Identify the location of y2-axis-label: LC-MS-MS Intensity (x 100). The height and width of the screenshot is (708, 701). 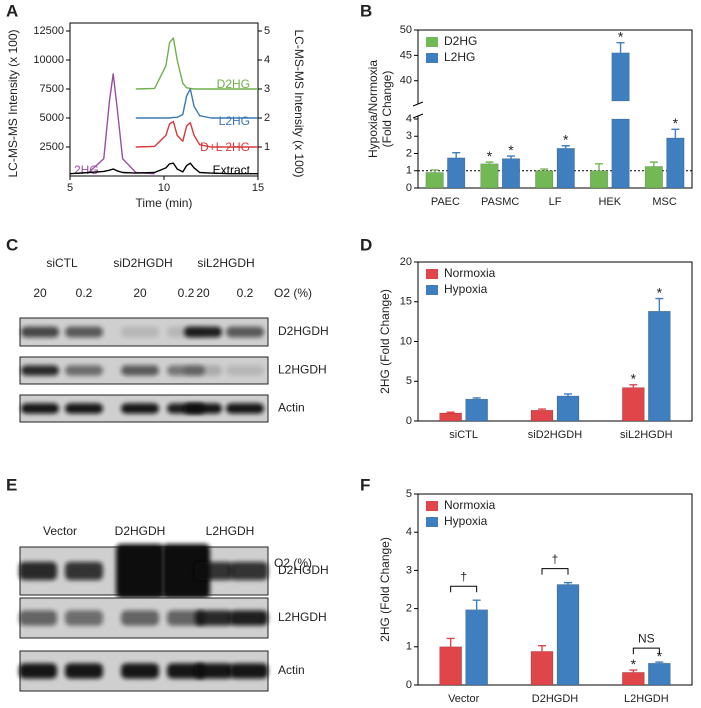
(299, 103).